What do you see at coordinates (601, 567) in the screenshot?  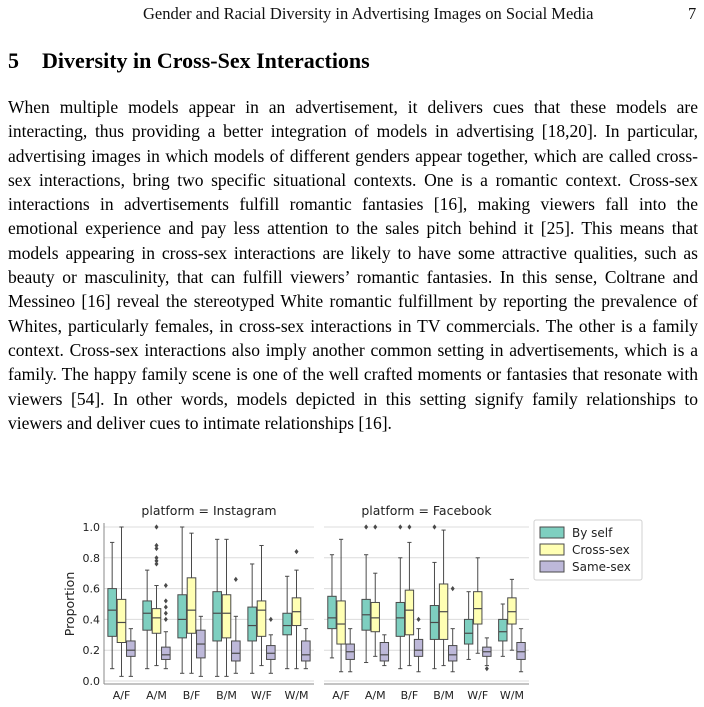 I see `legend-label: Same-sex` at bounding box center [601, 567].